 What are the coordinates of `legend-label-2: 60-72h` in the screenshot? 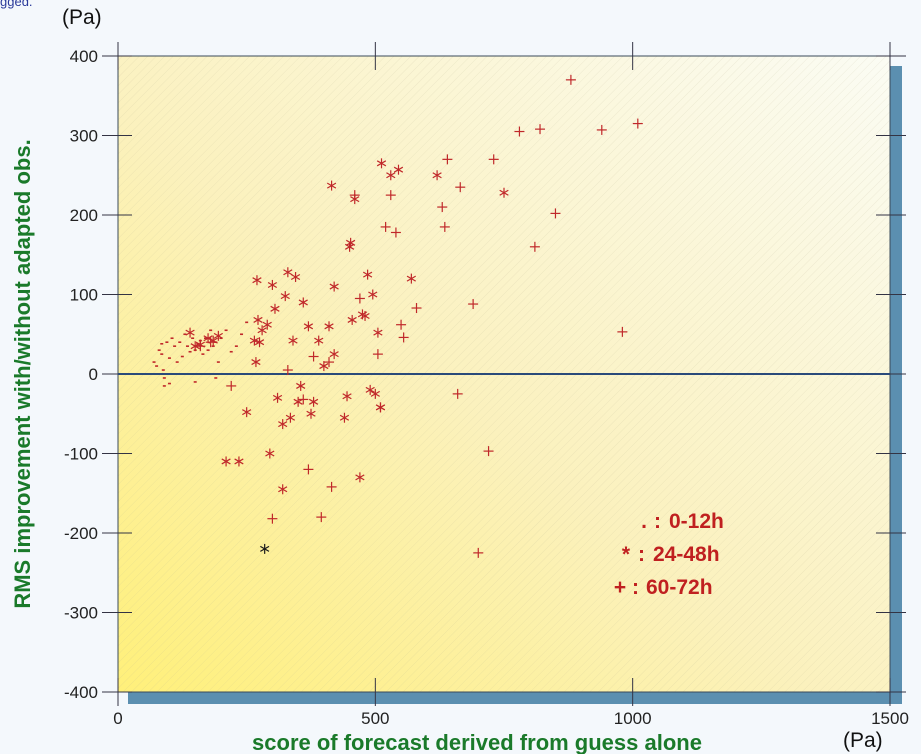 It's located at (679, 587).